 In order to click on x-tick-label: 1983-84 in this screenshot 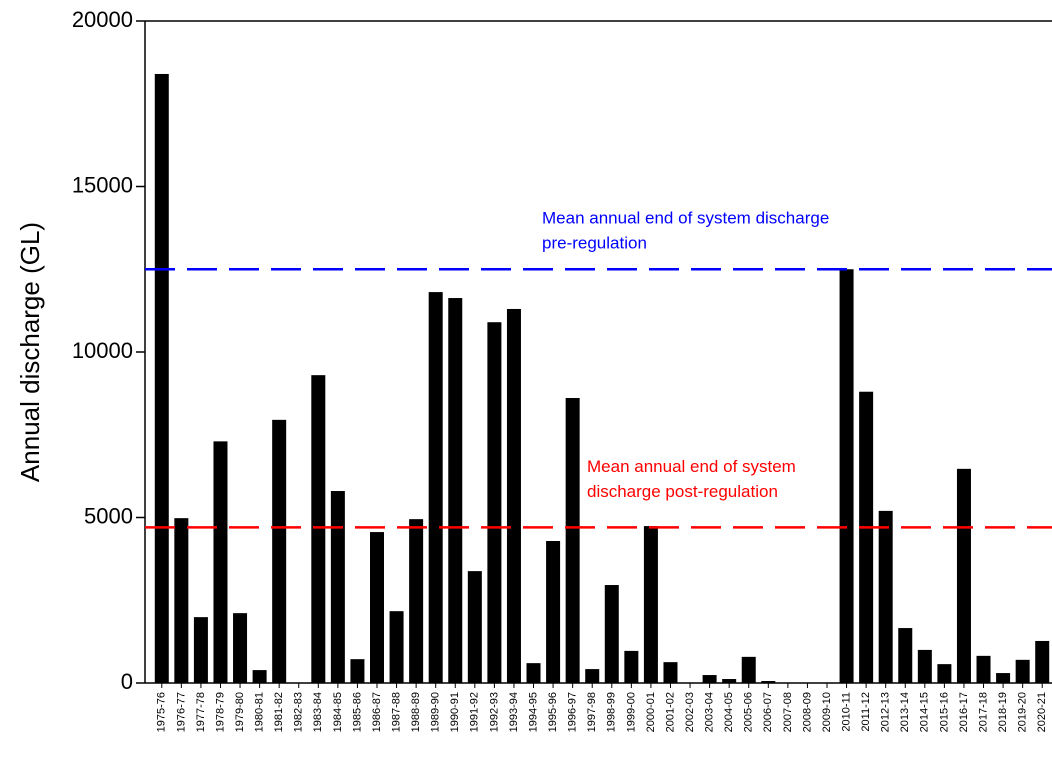, I will do `click(318, 712)`.